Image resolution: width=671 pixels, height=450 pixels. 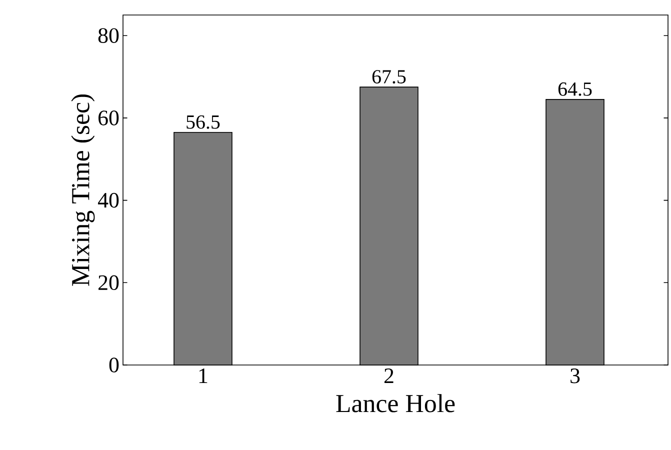 I want to click on y-tick-label: 60, so click(x=108, y=118).